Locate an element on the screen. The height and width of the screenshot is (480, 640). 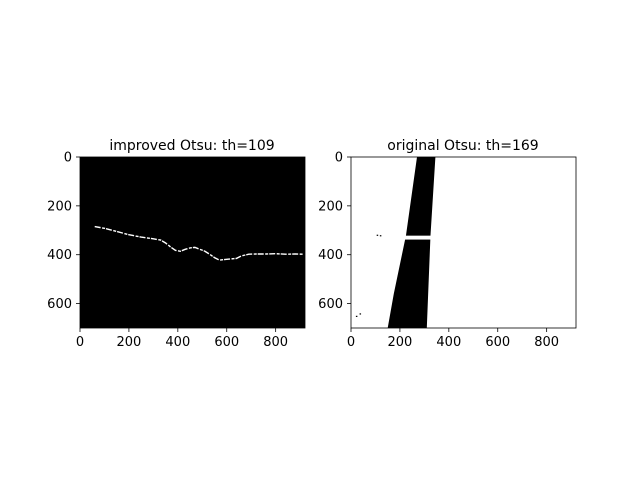
crack-gap is located at coordinates (418, 238).